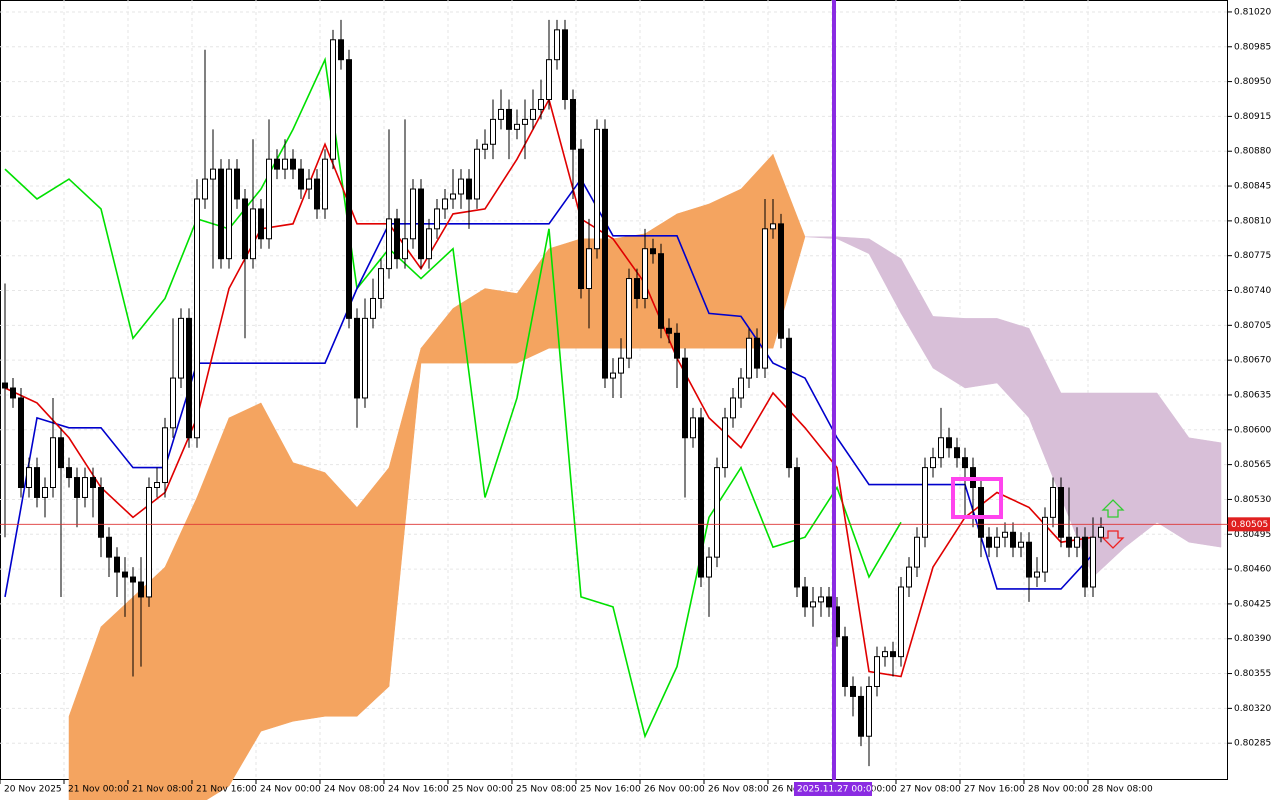 The image size is (1280, 800). Describe the element at coordinates (354, 790) in the screenshot. I see `x-tick-label: 24 Nov 08:00` at that location.